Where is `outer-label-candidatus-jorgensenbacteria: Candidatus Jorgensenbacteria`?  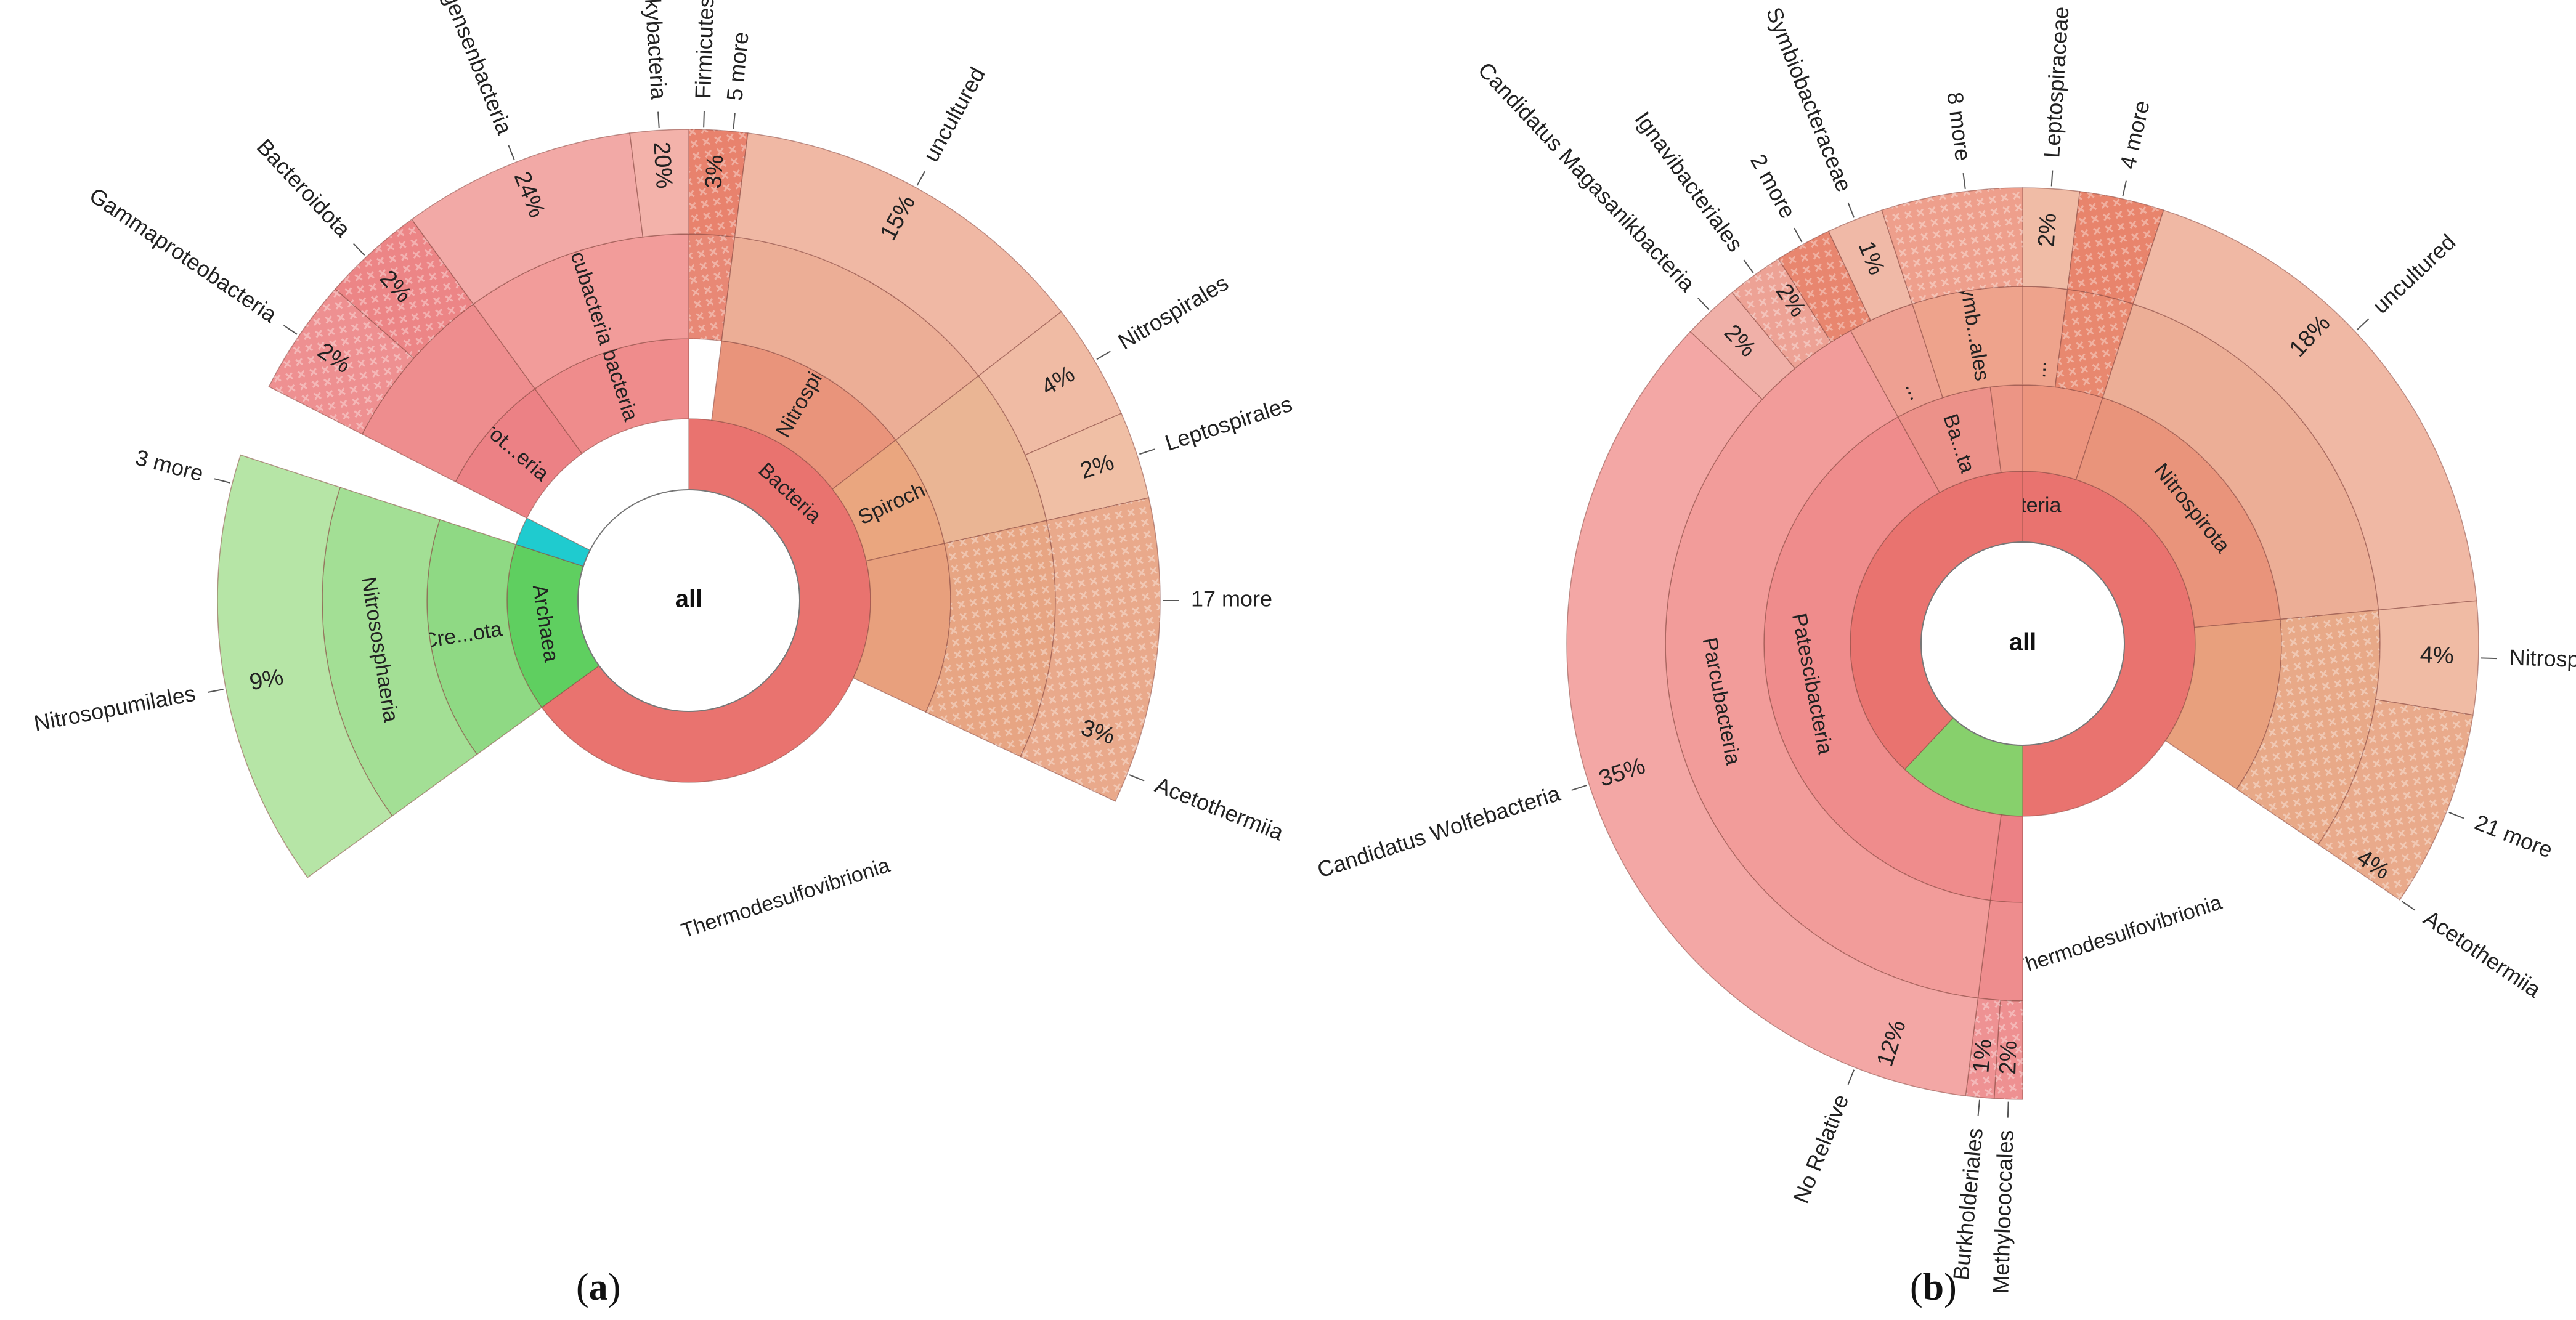 outer-label-candidatus-jorgensenbacteria: Candidatus Jorgensenbacteria is located at coordinates (450, 69).